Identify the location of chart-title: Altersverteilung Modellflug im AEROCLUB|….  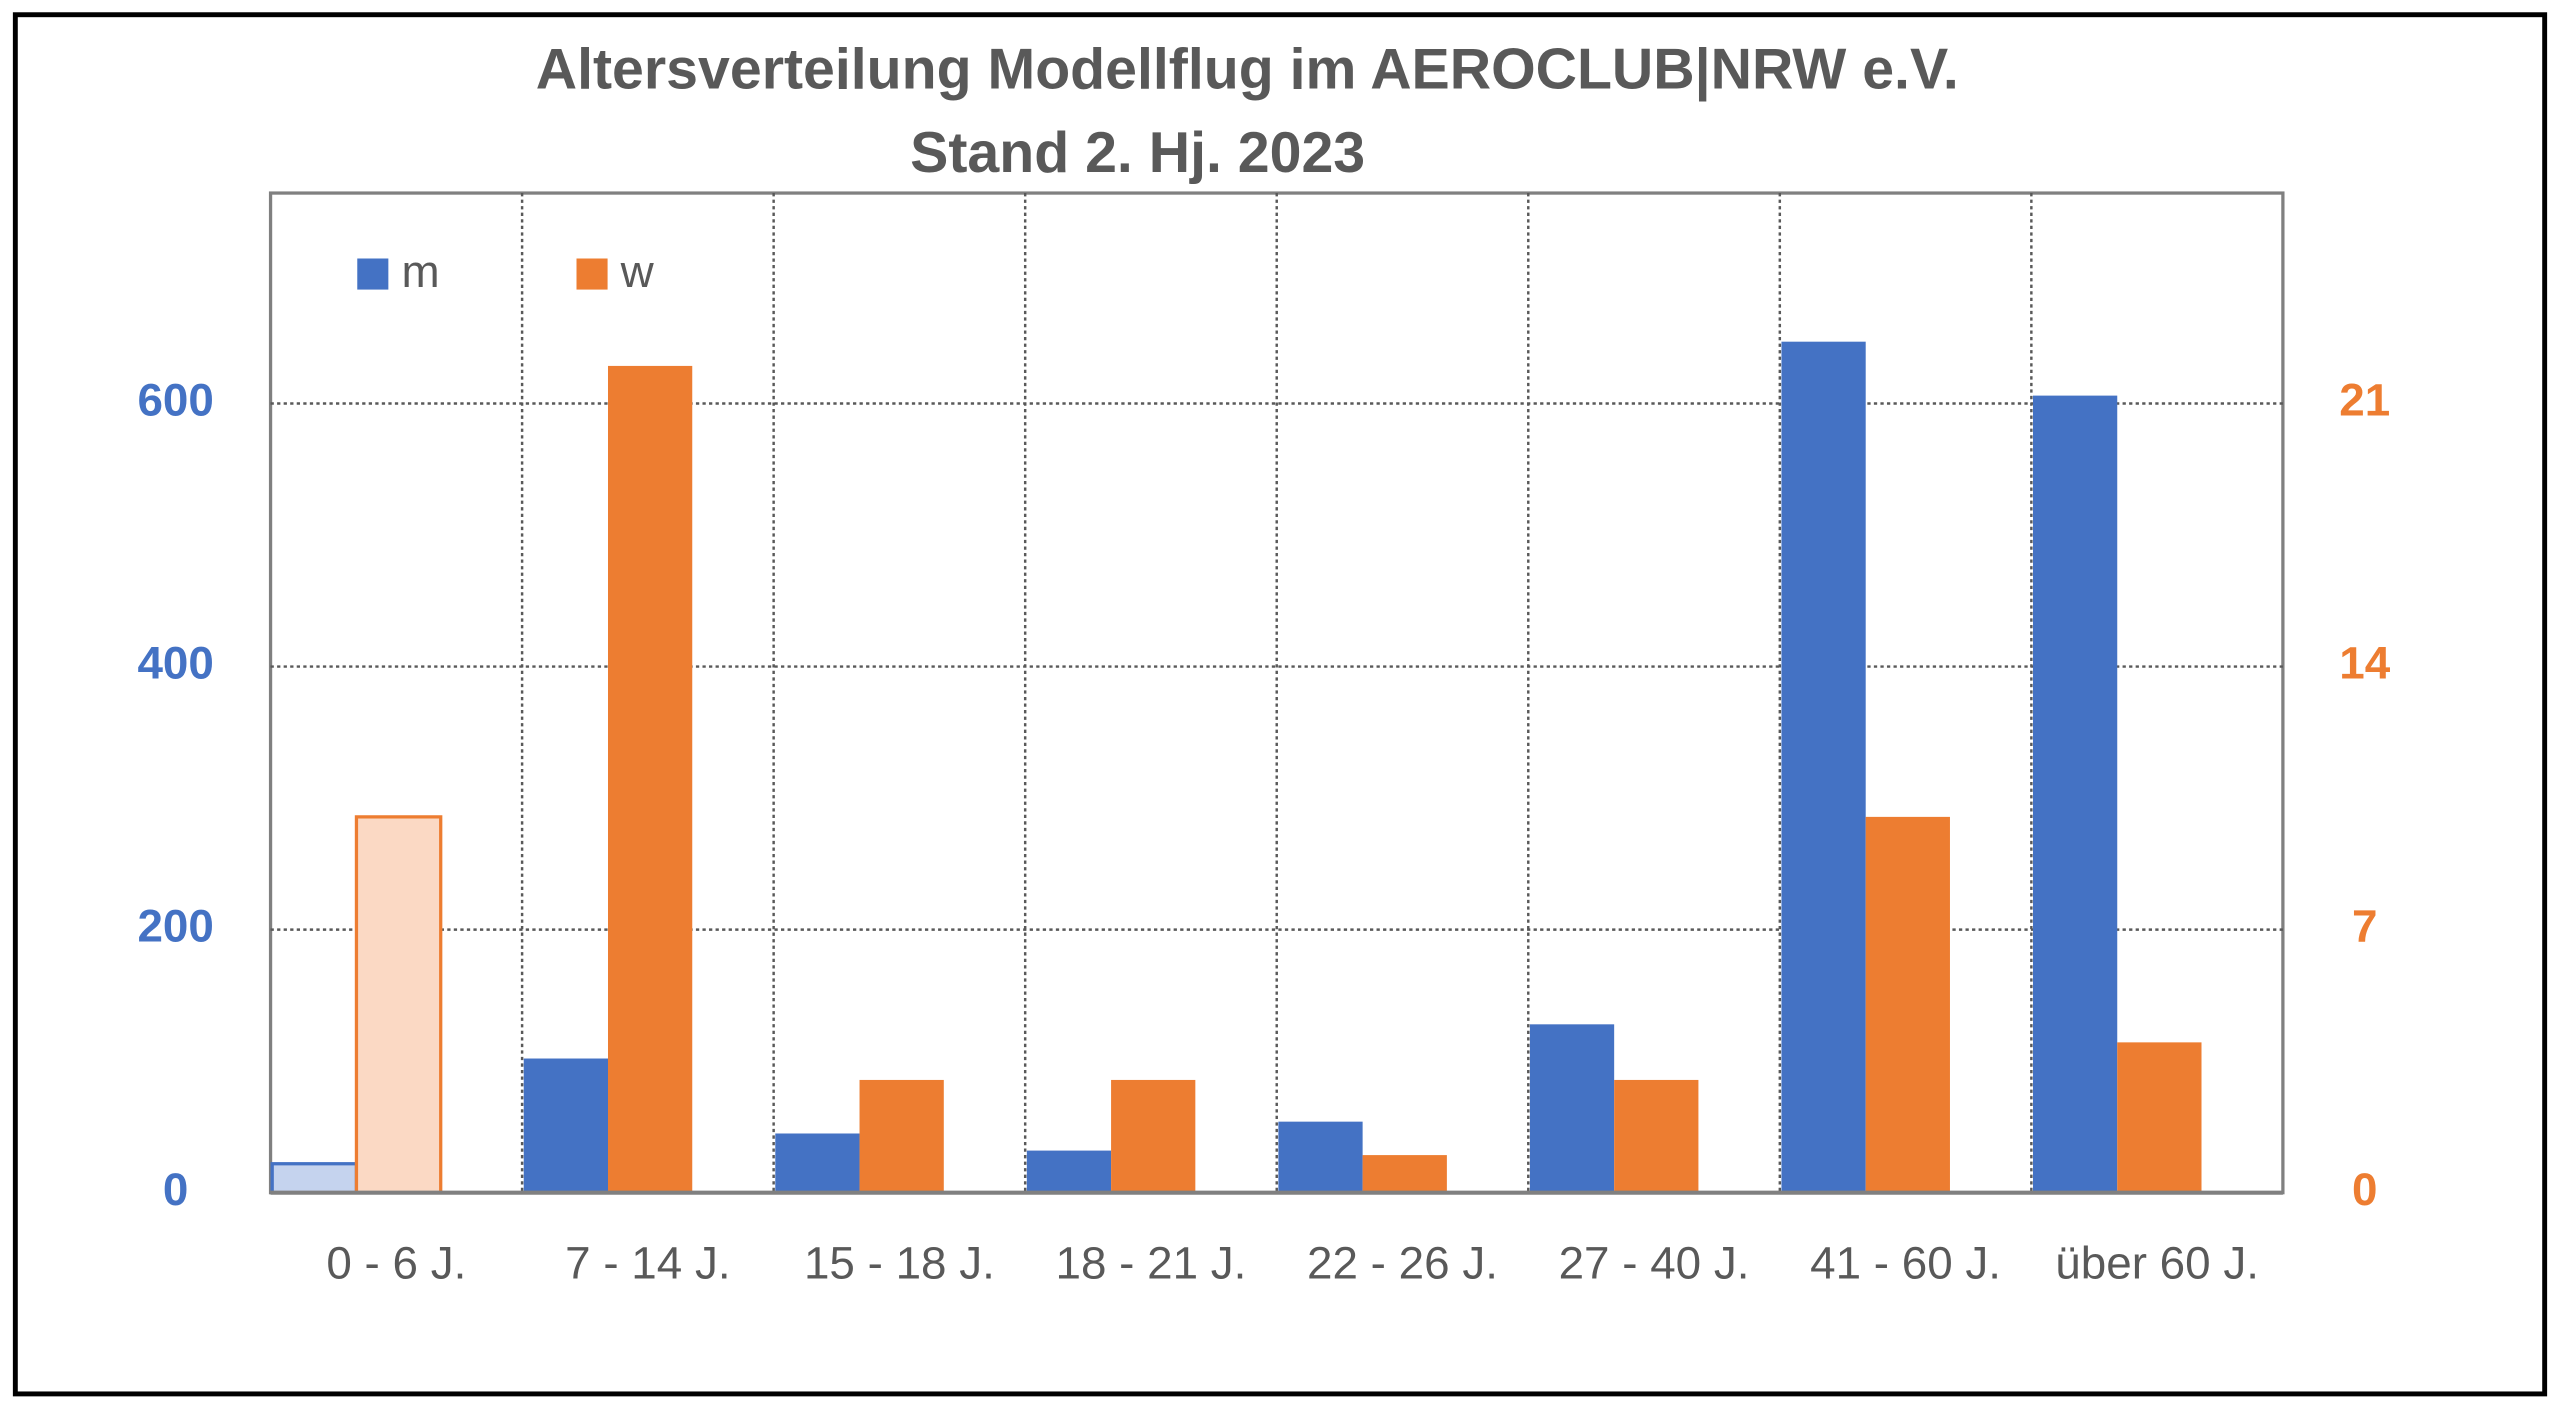
(1247, 70).